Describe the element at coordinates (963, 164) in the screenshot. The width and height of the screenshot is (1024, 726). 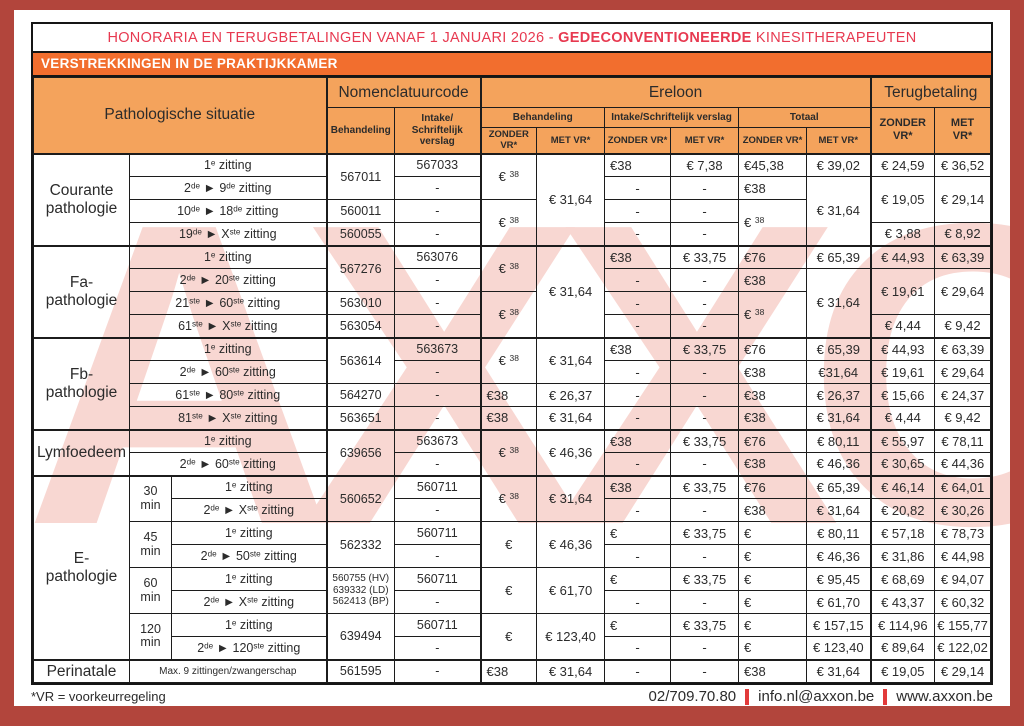
I see `value-cell: € 36,52` at that location.